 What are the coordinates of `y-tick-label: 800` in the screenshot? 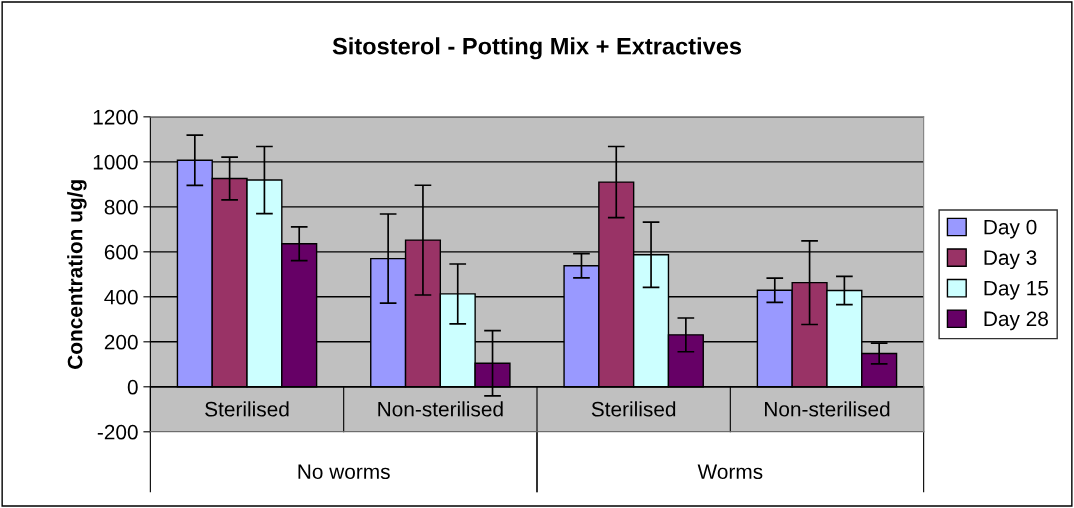 It's located at (121, 207).